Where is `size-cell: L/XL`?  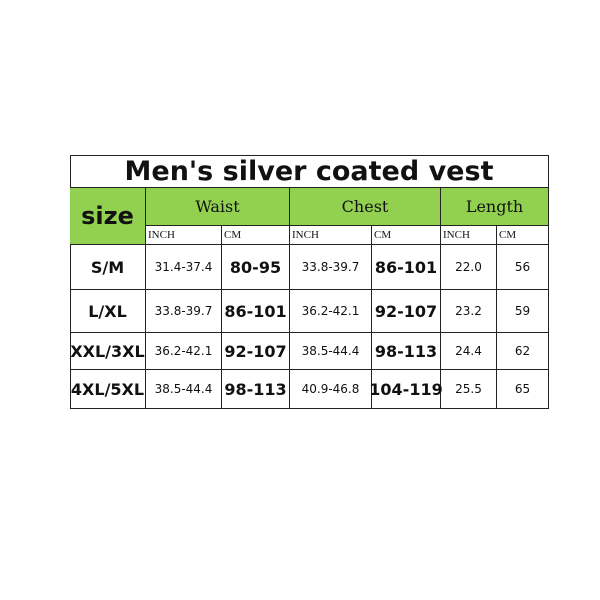 size-cell: L/XL is located at coordinates (108, 311).